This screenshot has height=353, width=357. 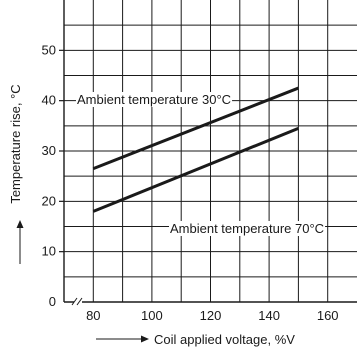 I want to click on x-axis-title: Coil applied voltage, %V, so click(x=224, y=339).